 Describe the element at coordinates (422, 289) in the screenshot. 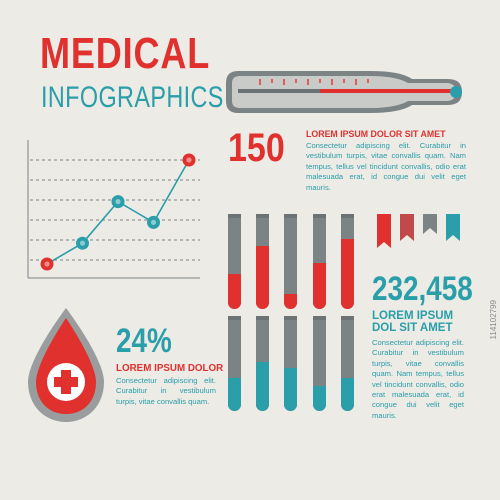

I see `stat-232458-value: 232,458` at that location.